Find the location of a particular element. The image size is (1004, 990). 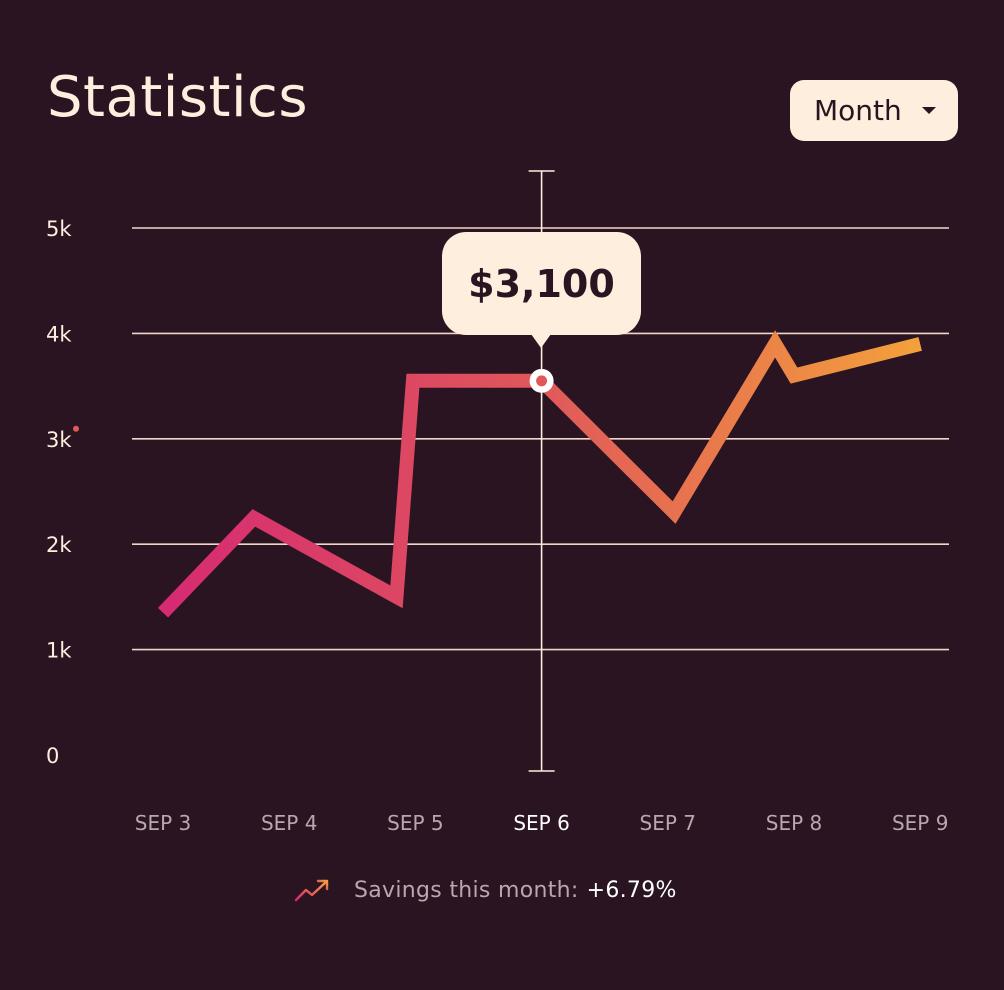

x-tick-label: SEP 5 is located at coordinates (415, 823).